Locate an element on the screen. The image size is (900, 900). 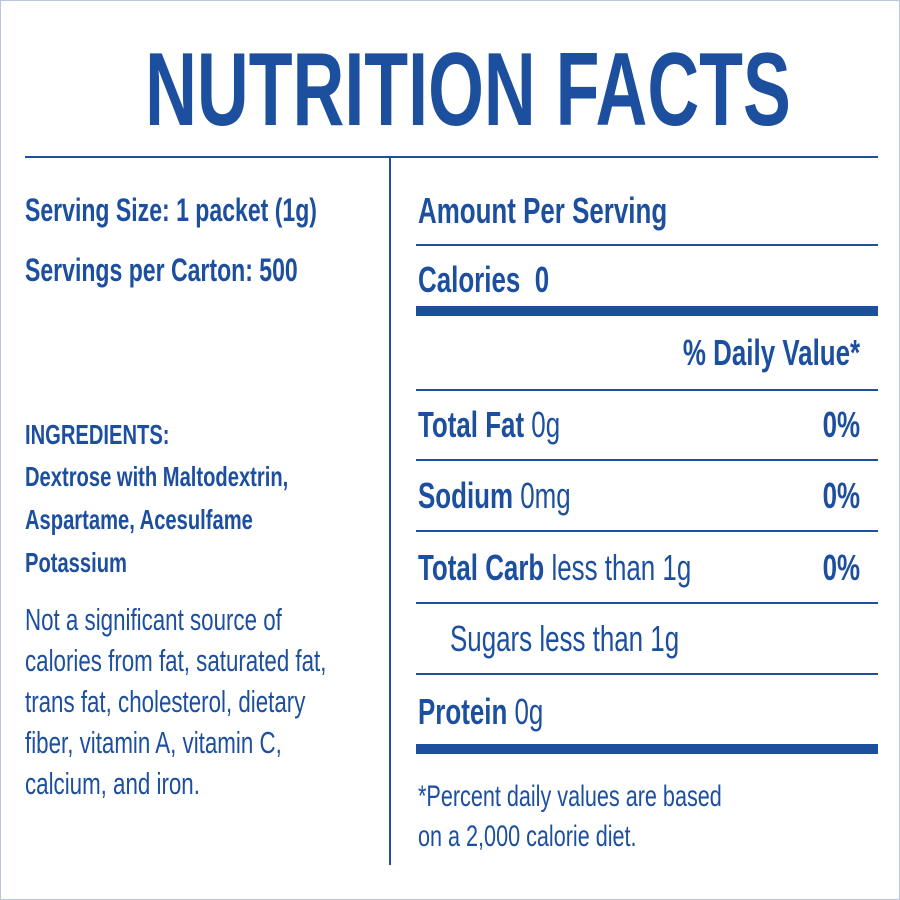
servings-per-carton: Servings per Carton: 500 is located at coordinates (214, 270).